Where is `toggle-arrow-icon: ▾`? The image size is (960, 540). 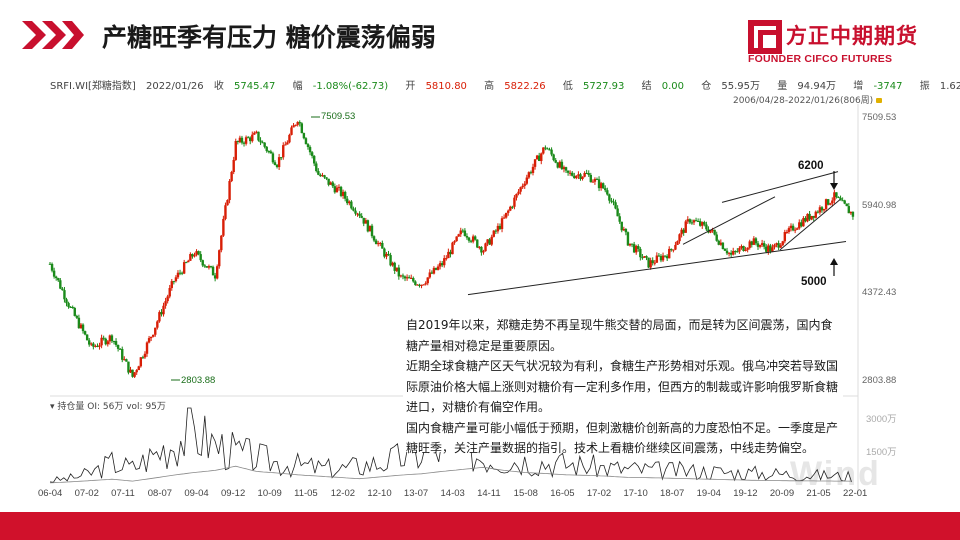
toggle-arrow-icon: ▾ is located at coordinates (52, 407).